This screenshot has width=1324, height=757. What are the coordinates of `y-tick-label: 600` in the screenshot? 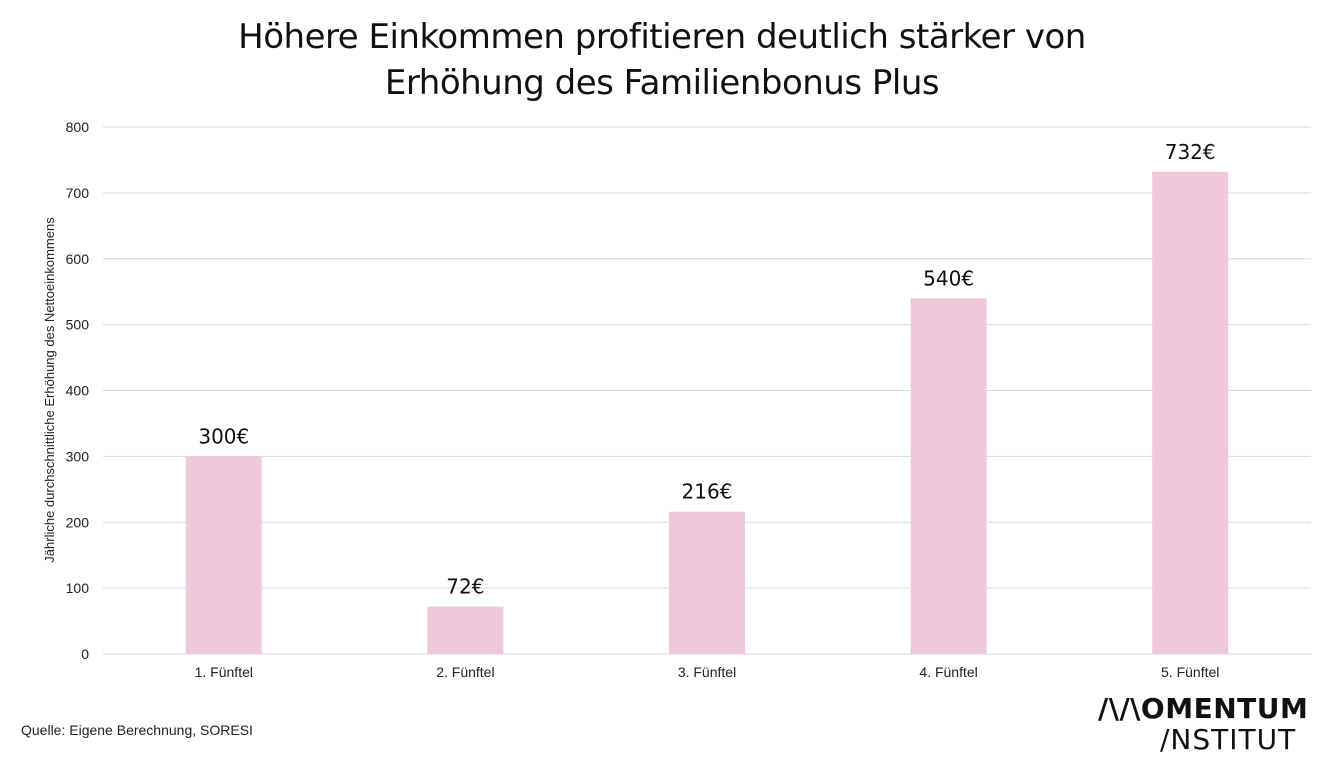 It's located at (78, 259).